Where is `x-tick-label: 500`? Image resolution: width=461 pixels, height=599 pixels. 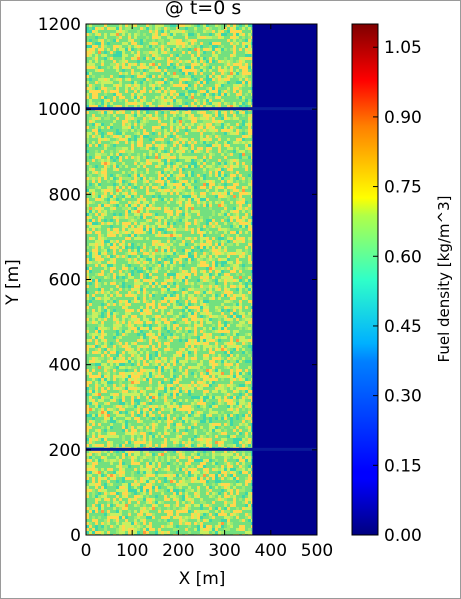 x-tick-label: 500 is located at coordinates (317, 551).